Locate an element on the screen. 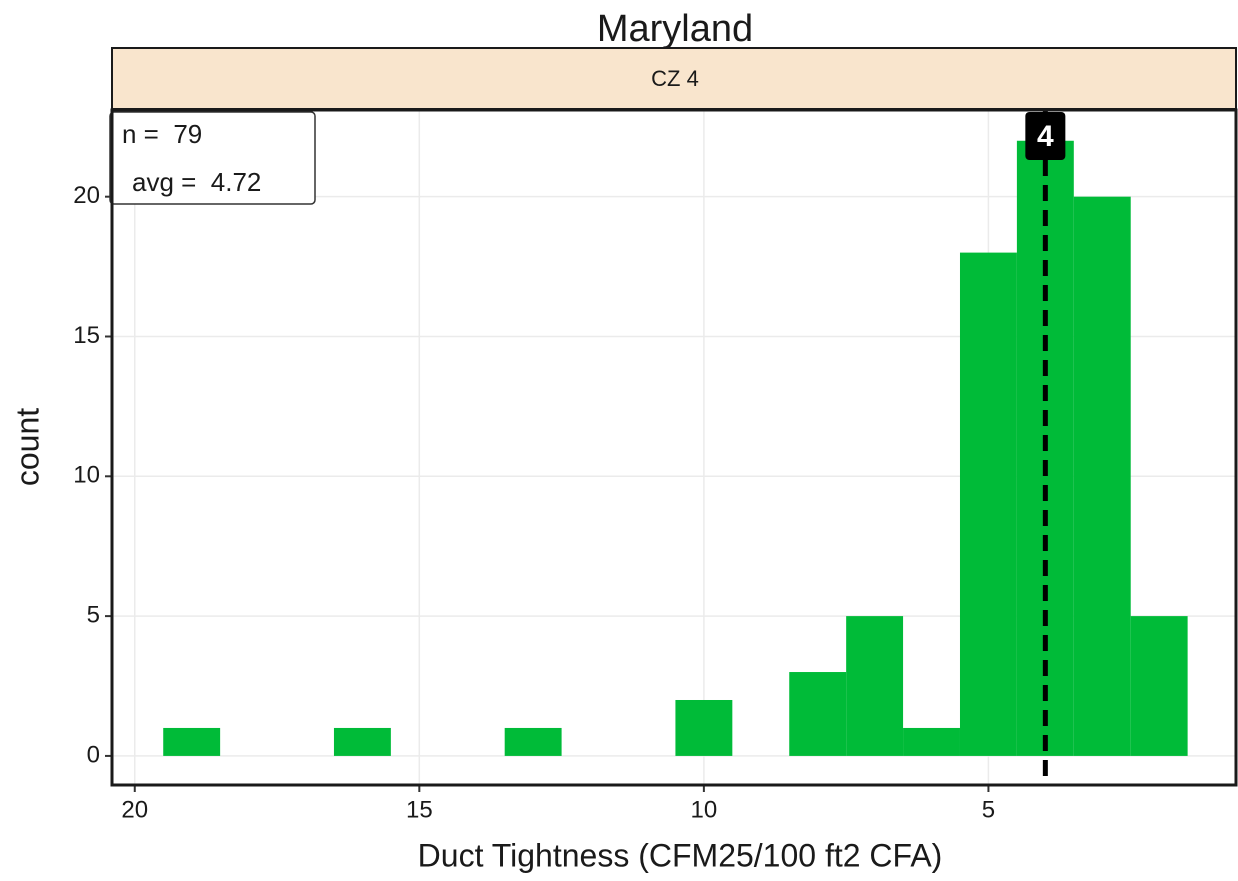  y-tick-label: 20 is located at coordinates (86, 195).